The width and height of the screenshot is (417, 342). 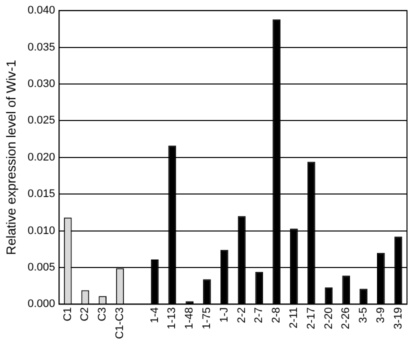 I want to click on x-tick-label: C1, so click(x=68, y=314).